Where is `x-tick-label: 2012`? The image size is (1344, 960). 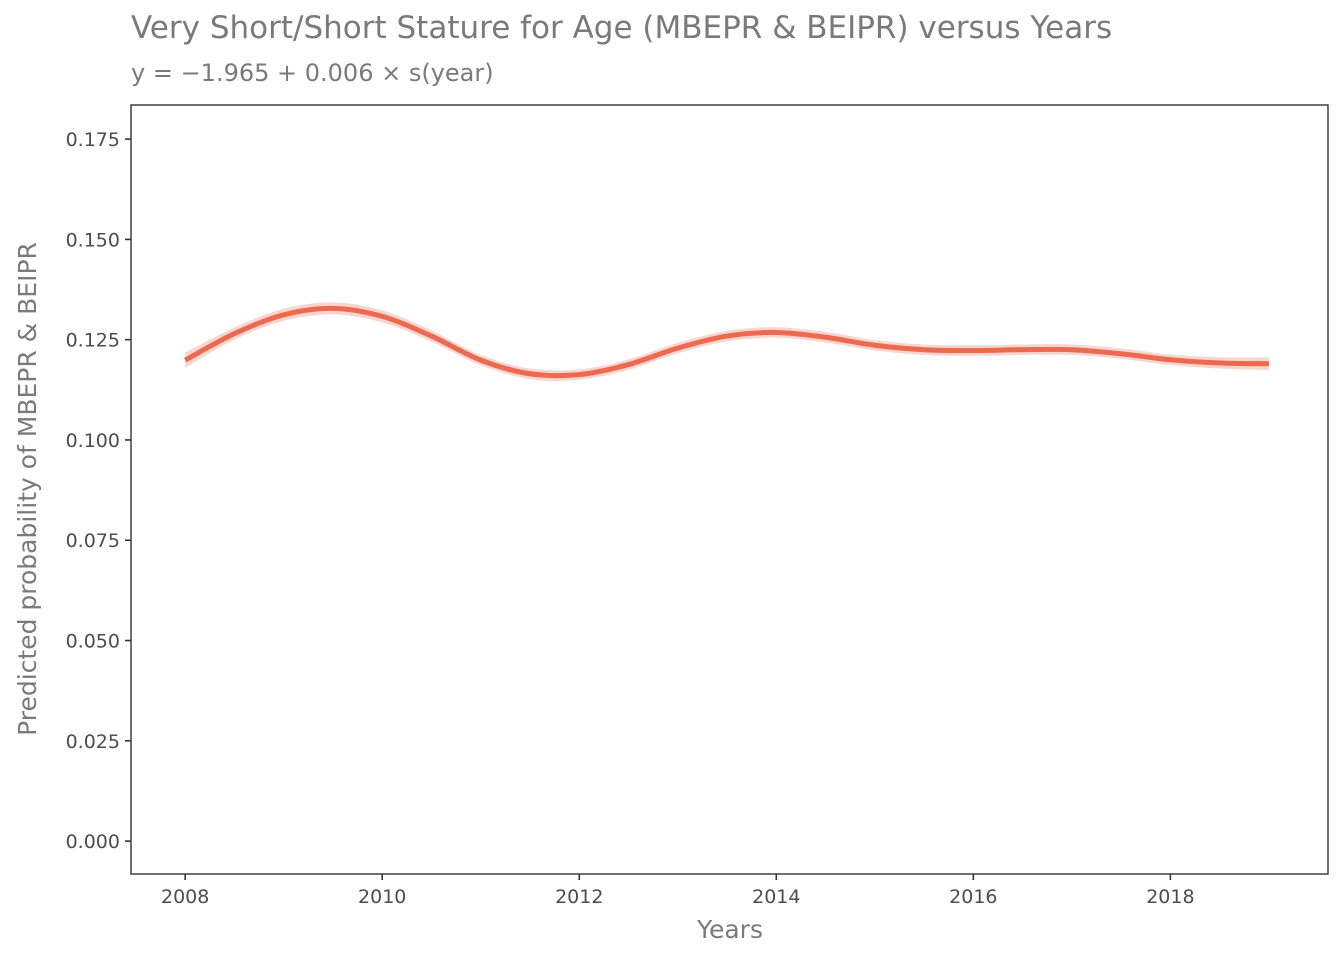
x-tick-label: 2012 is located at coordinates (579, 897).